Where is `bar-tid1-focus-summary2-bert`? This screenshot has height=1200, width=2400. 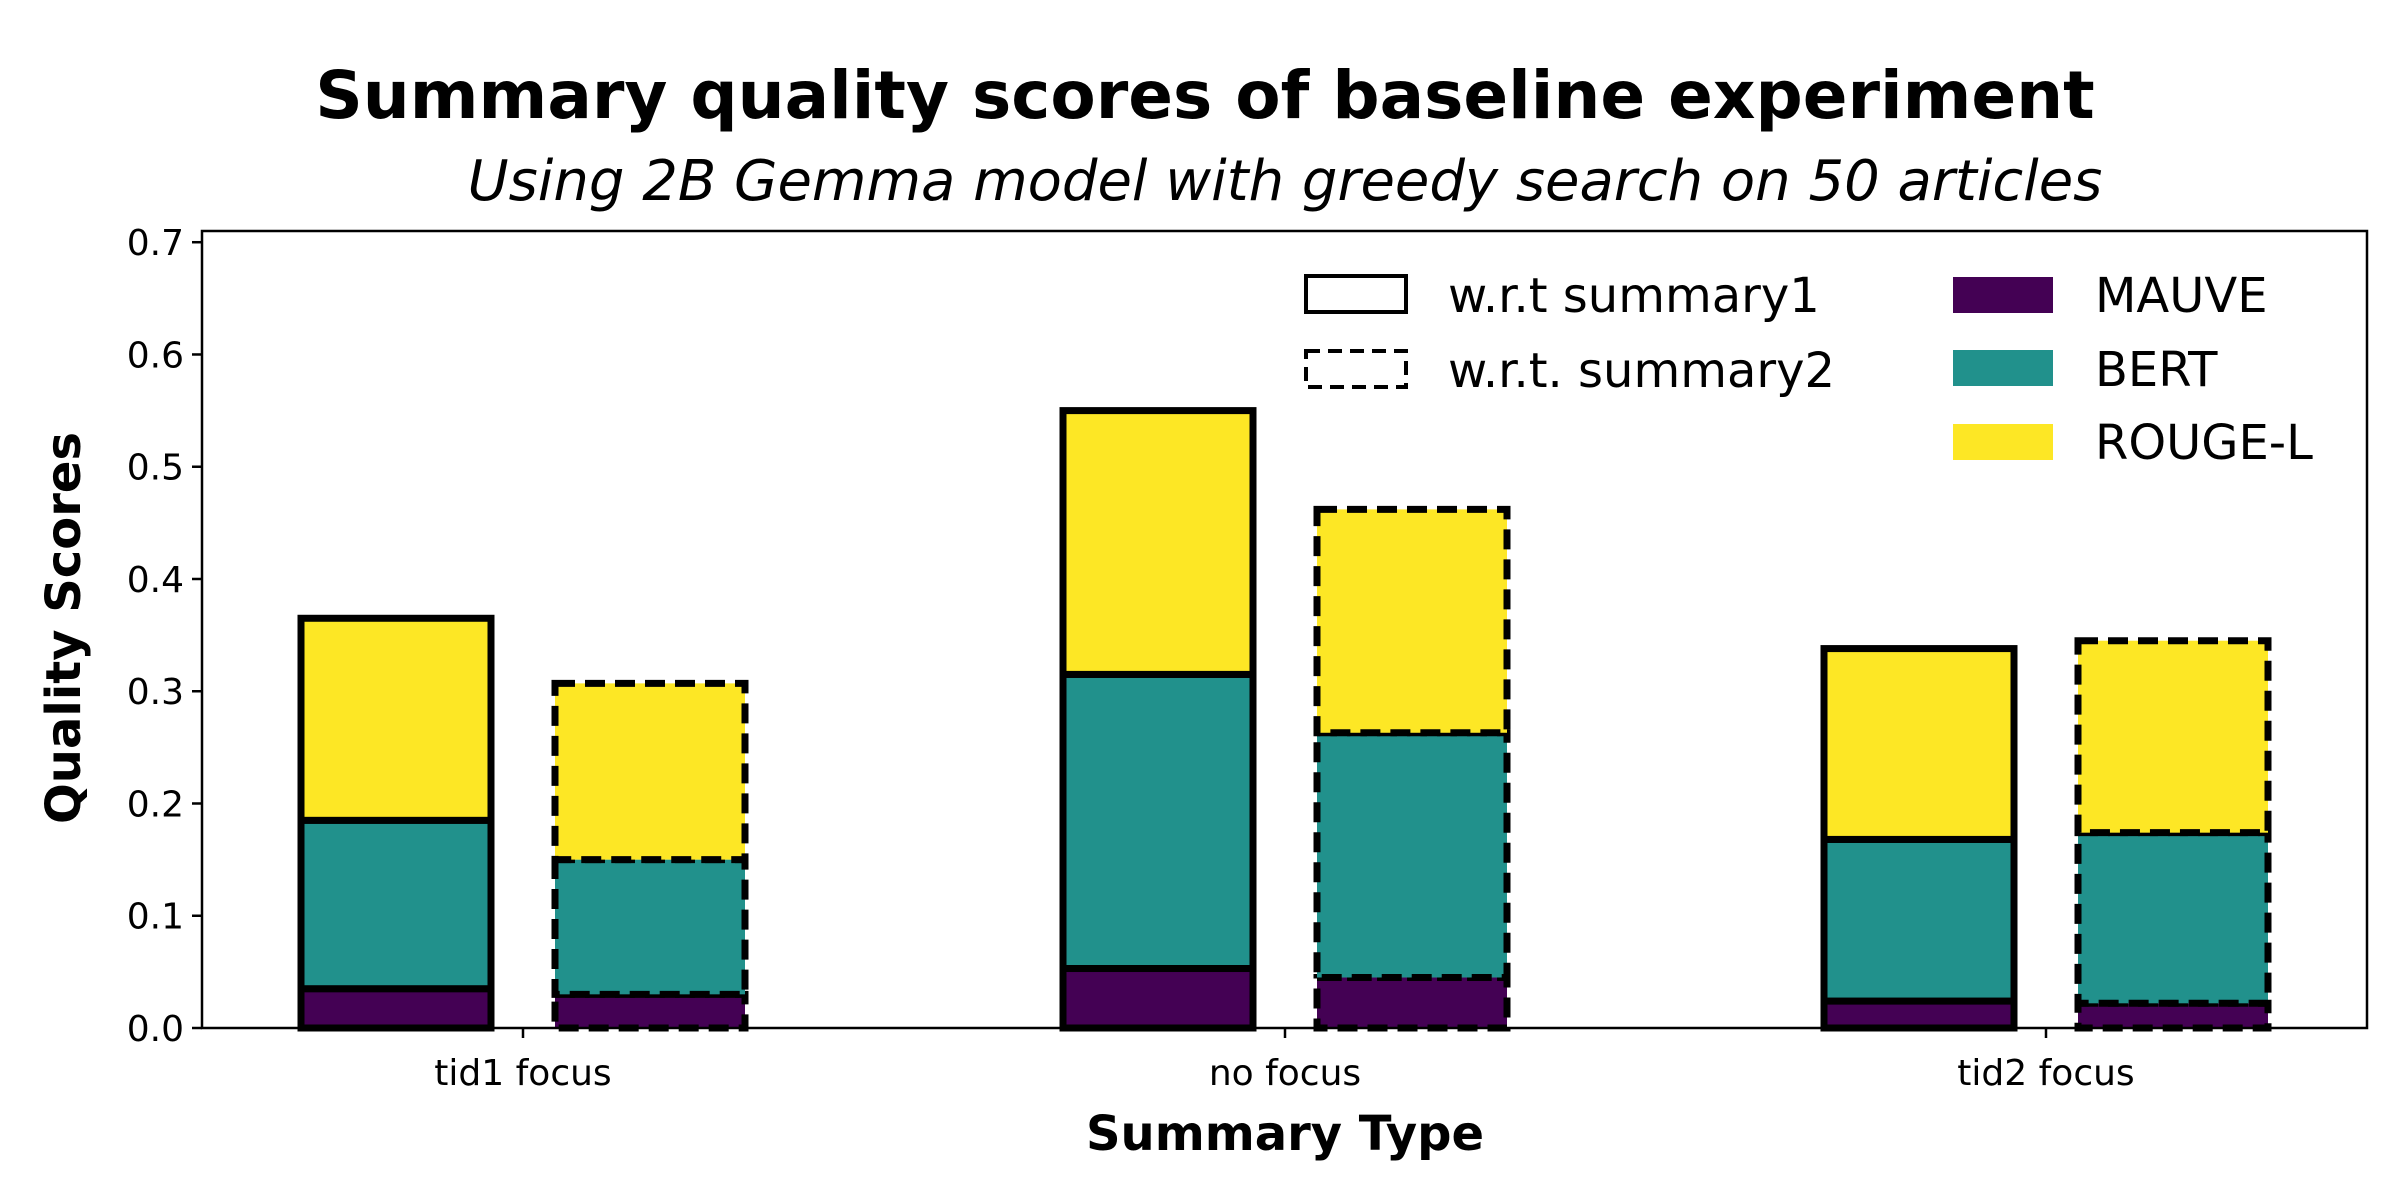
bar-tid1-focus-summary2-bert is located at coordinates (650, 927).